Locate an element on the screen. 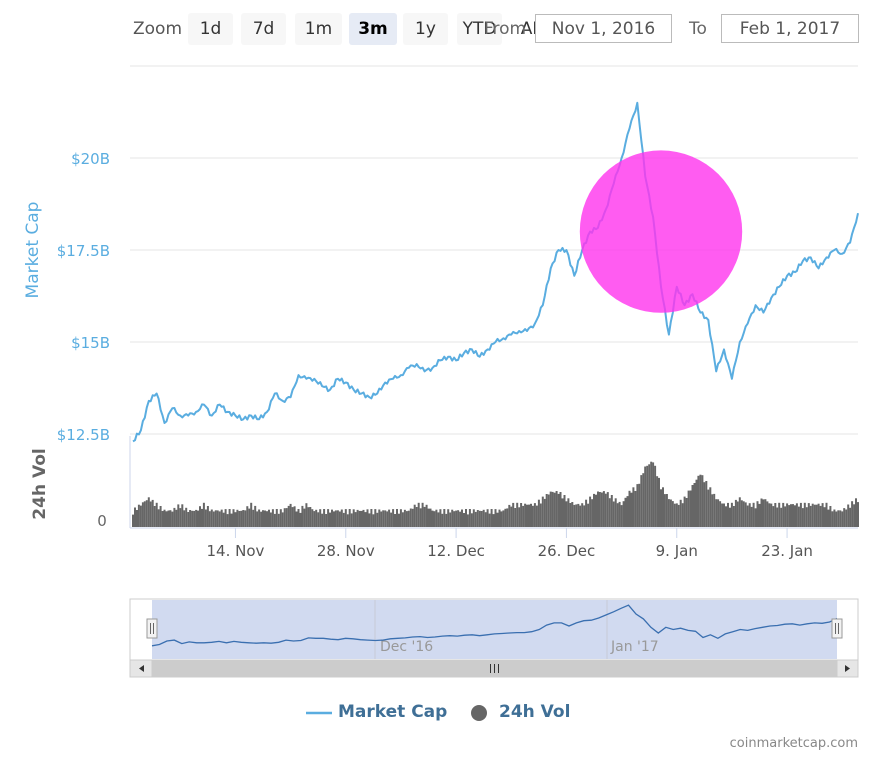  zoom-button-3m: 3m is located at coordinates (373, 29).